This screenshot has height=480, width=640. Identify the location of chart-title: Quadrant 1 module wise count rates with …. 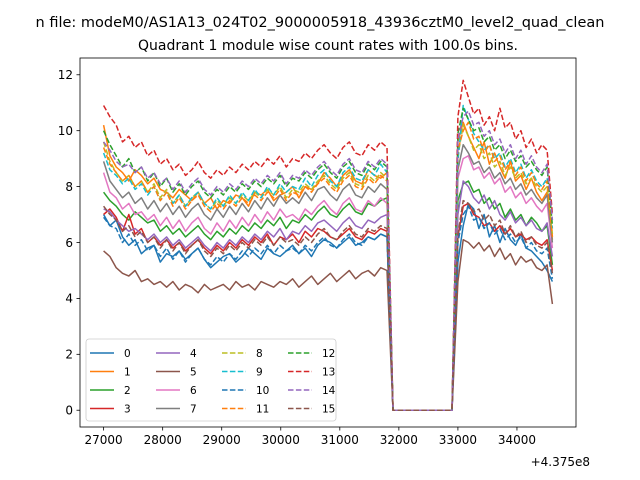
(328, 46).